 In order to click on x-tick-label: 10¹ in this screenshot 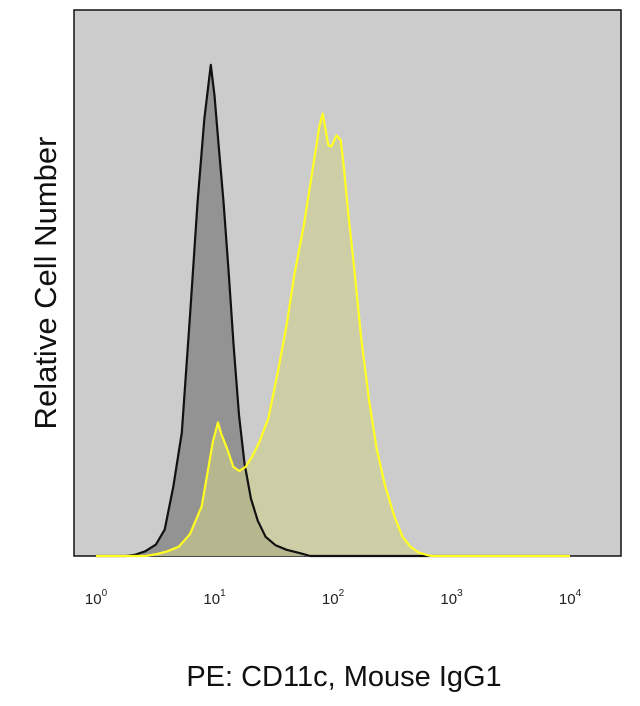, I will do `click(214, 598)`.